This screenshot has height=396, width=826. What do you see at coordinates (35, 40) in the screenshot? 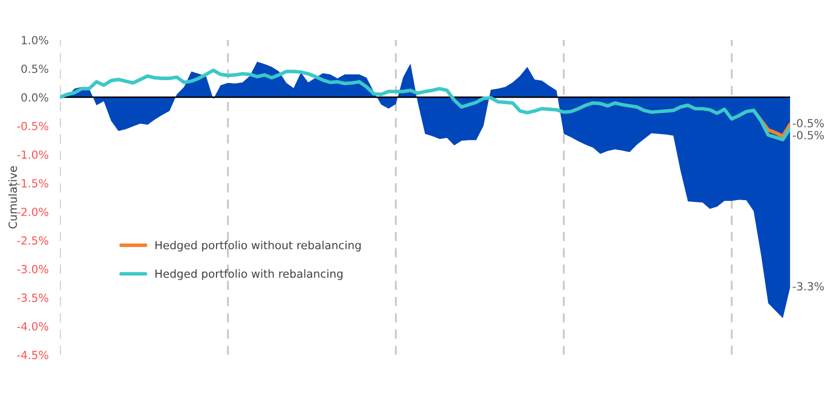
I see `y-tick-label: 1.0%` at bounding box center [35, 40].